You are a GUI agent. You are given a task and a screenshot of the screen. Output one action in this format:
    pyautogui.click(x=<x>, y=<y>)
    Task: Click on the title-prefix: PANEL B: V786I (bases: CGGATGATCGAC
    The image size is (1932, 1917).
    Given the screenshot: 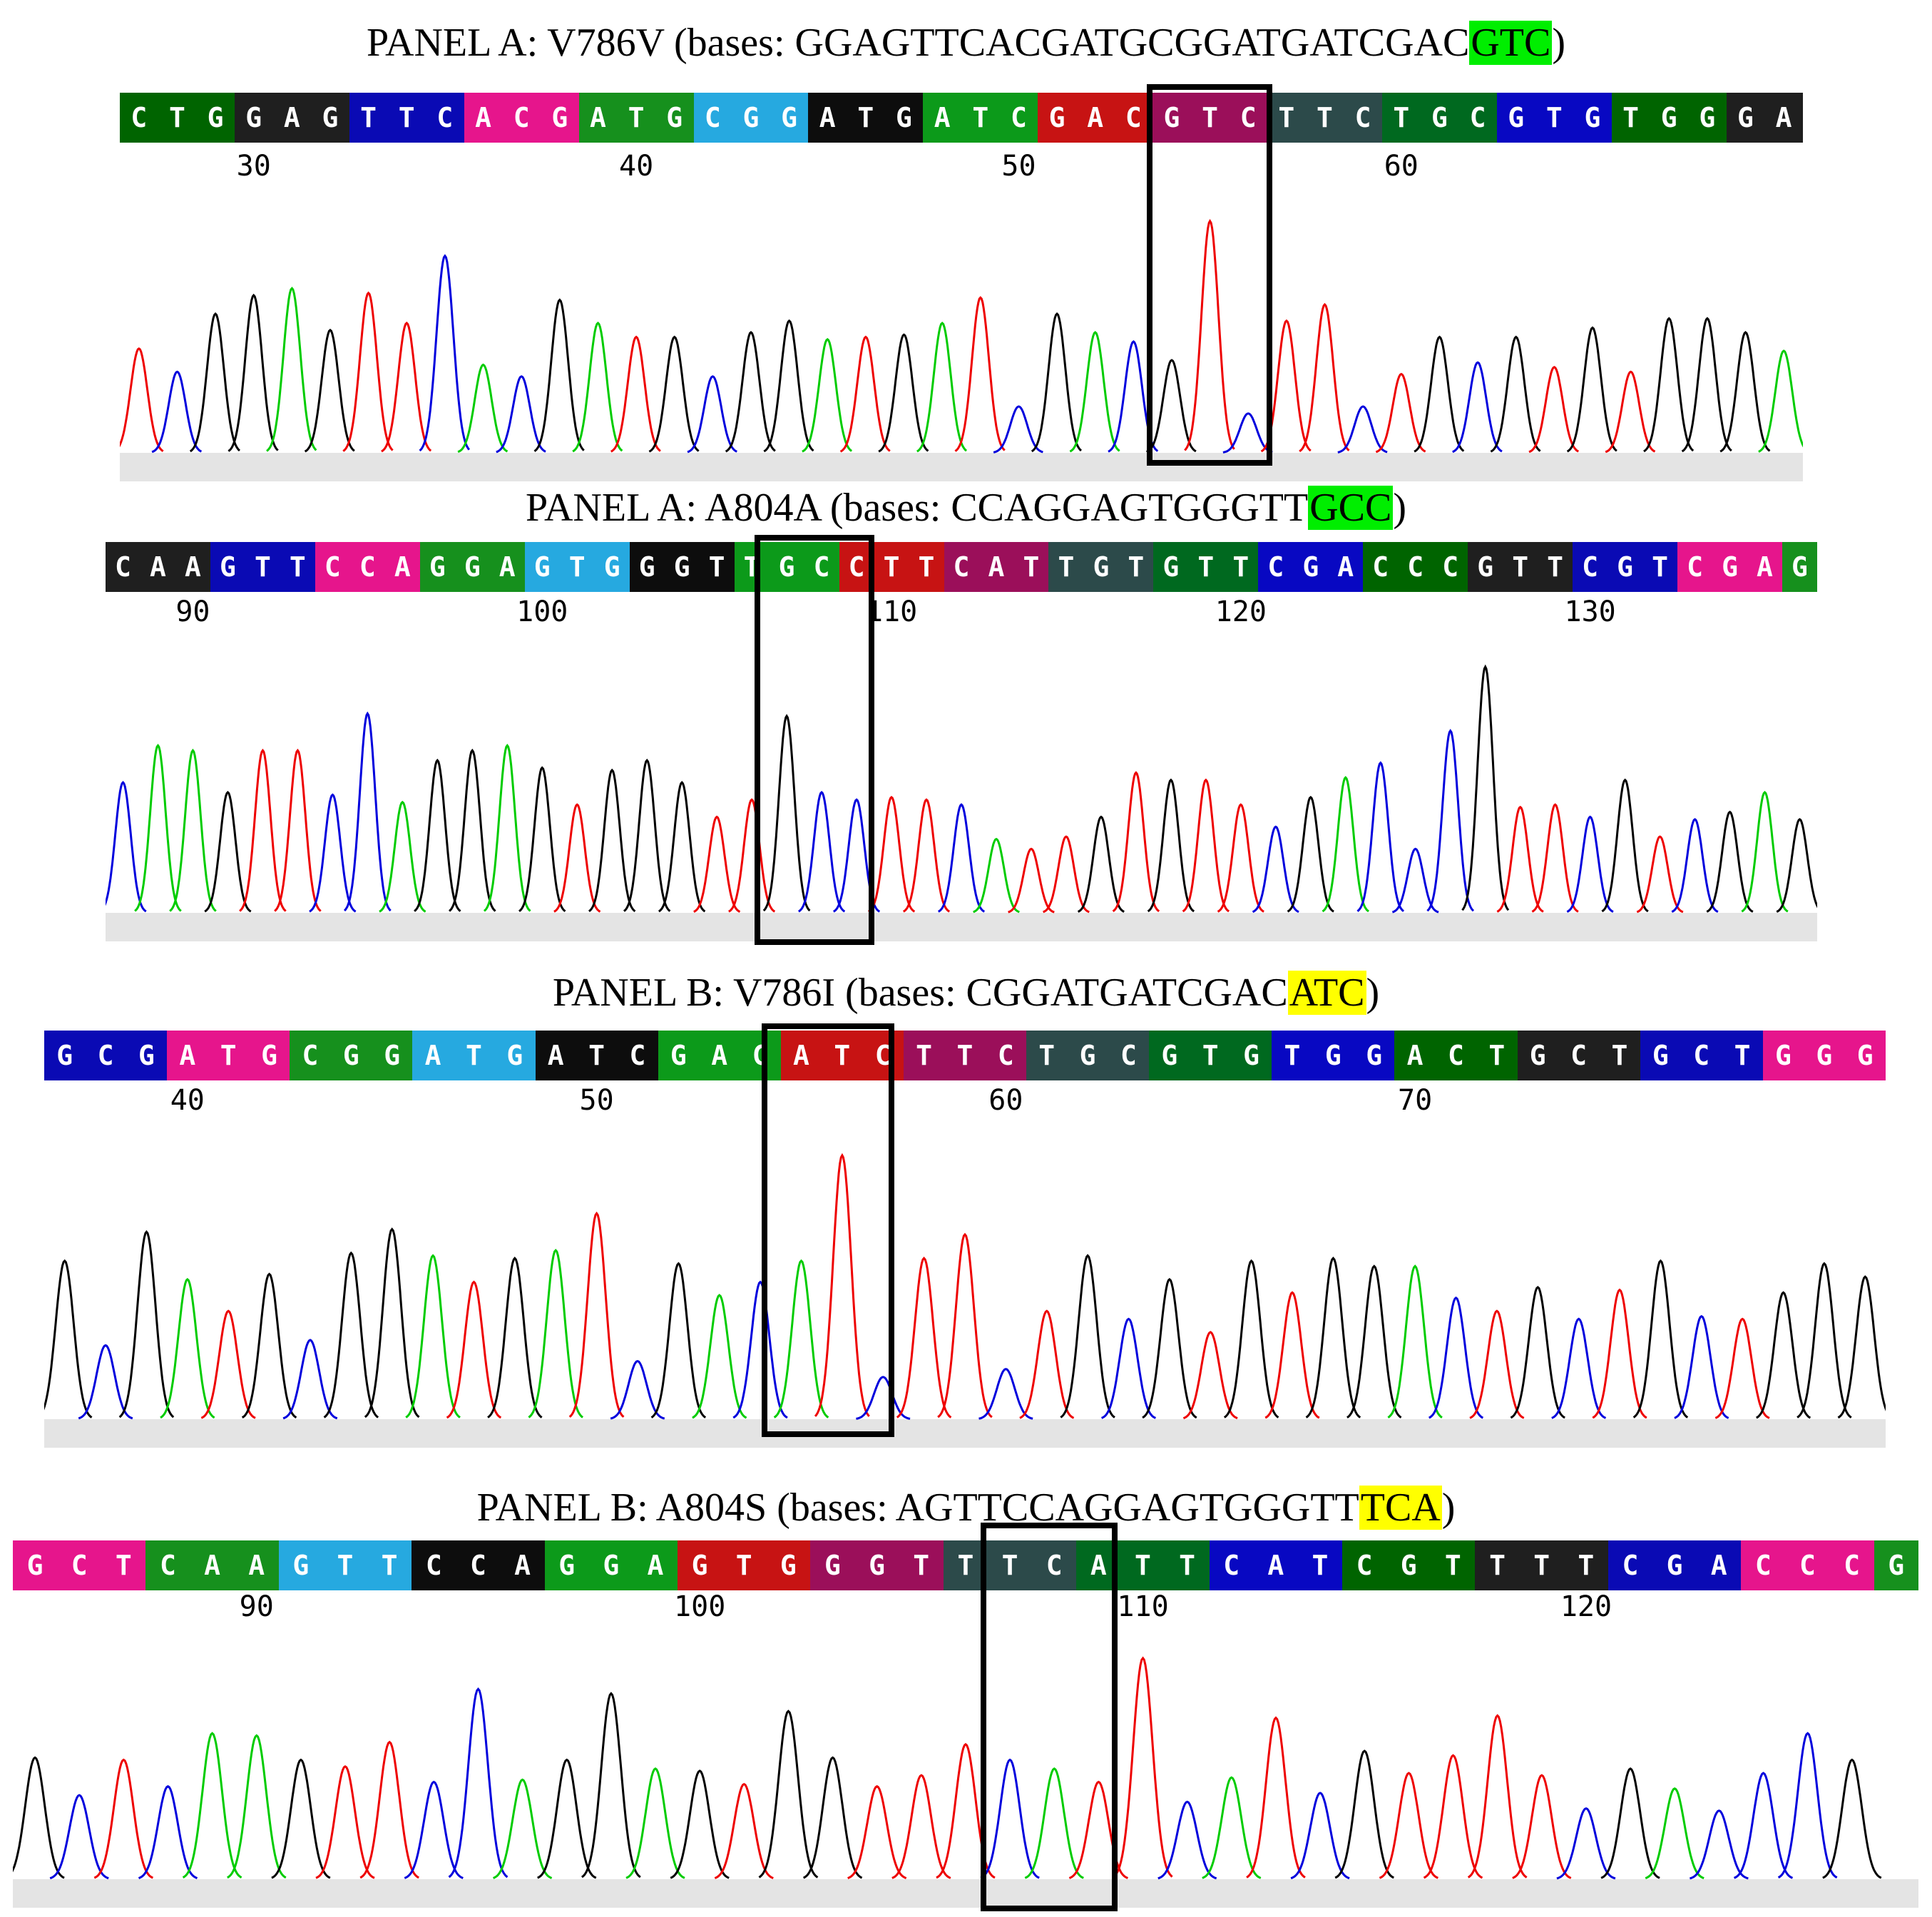 What is the action you would take?
    pyautogui.click(x=920, y=993)
    